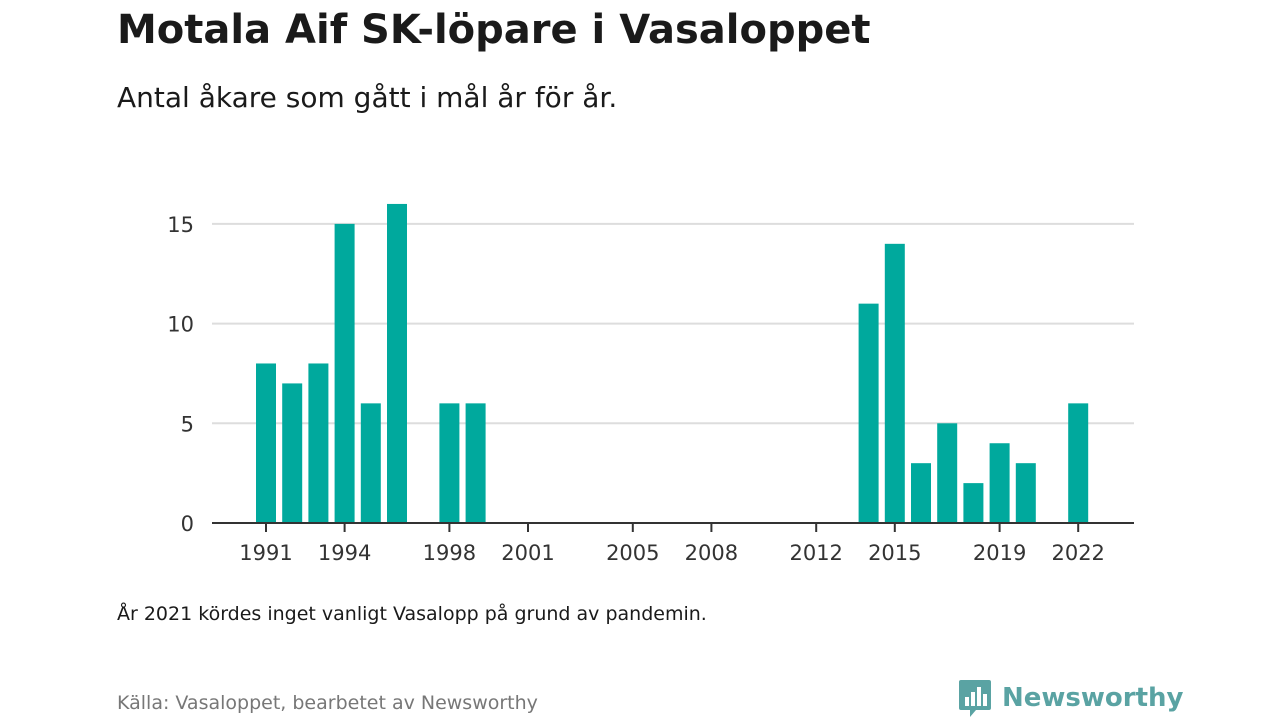 Image resolution: width=1280 pixels, height=720 pixels. Describe the element at coordinates (344, 553) in the screenshot. I see `x-tick-label: 1994` at that location.